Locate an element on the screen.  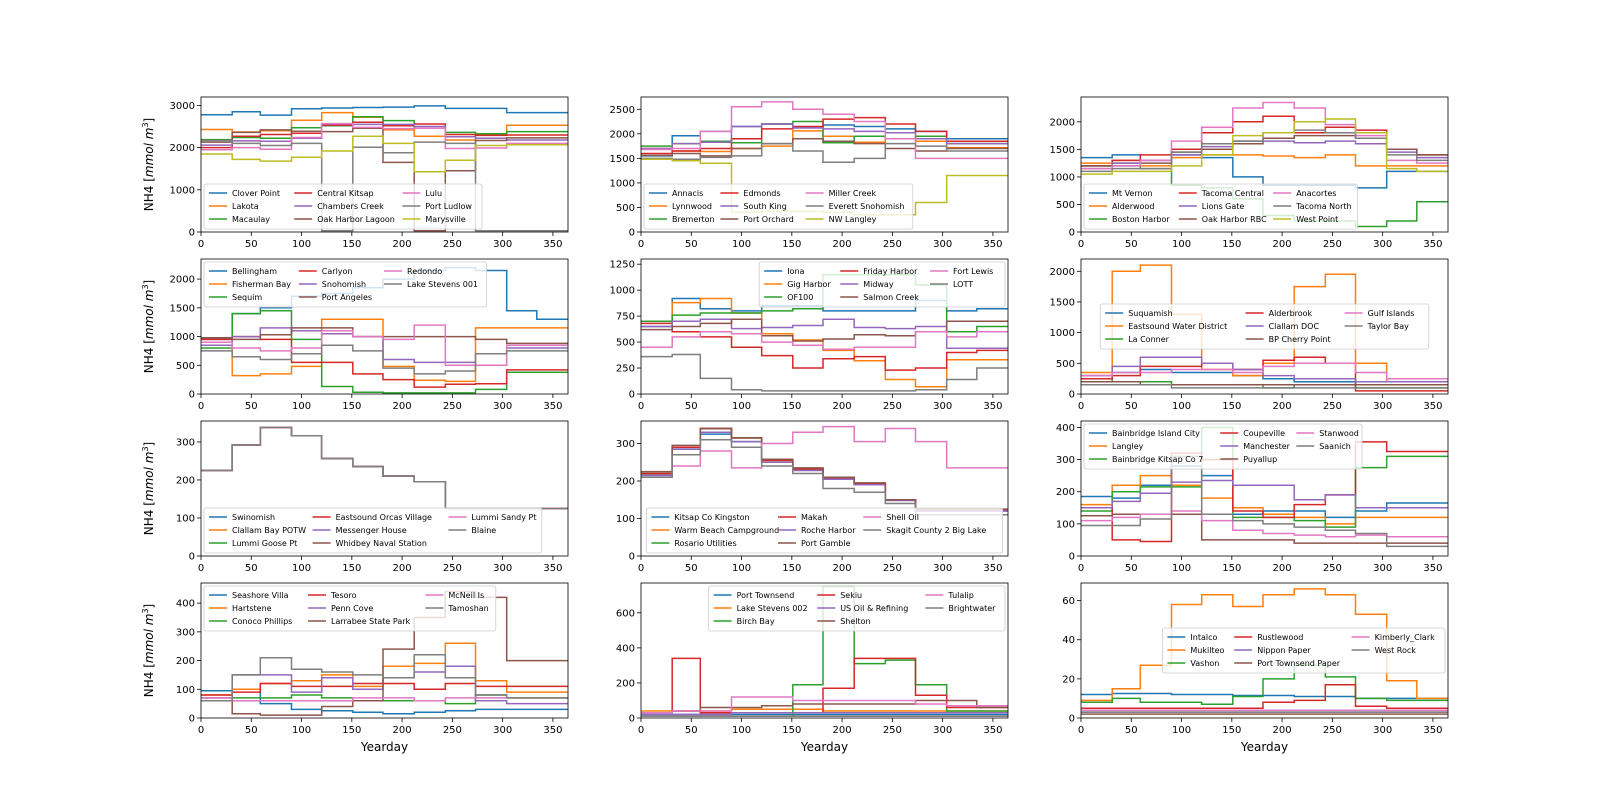
series-line-of100 is located at coordinates (824, 303).